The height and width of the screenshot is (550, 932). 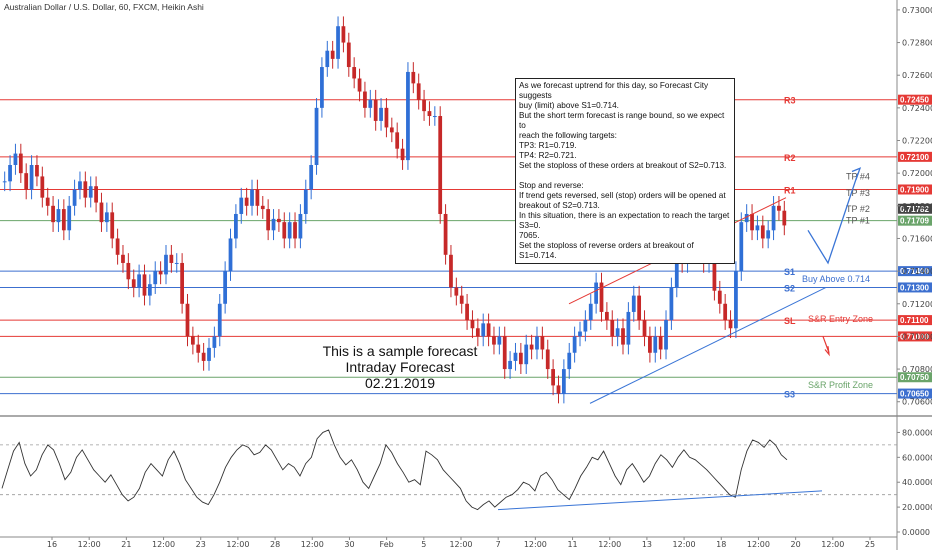 I want to click on price-tick-label: 0.72200, so click(x=917, y=141).